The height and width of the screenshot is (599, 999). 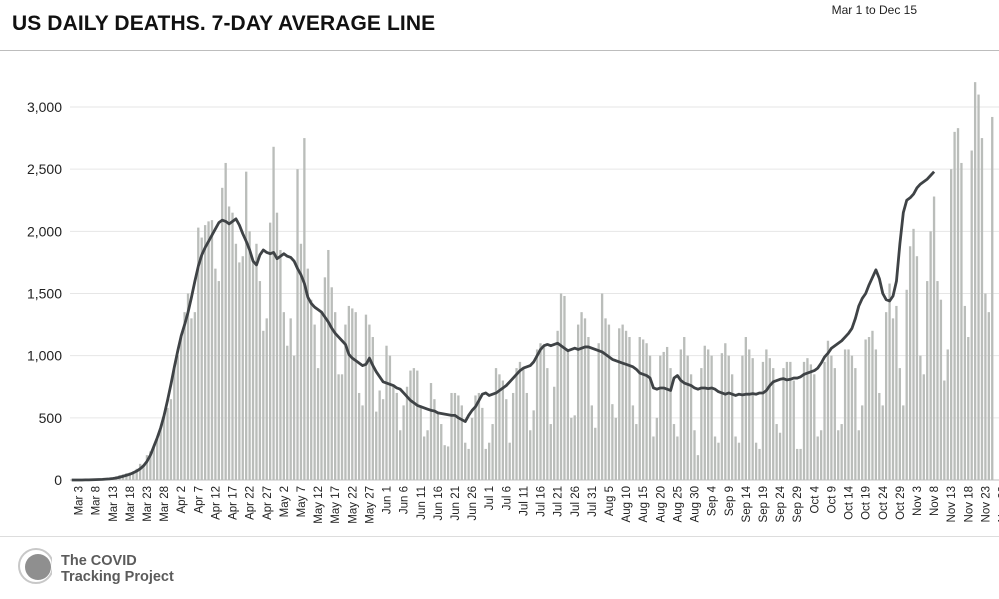 I want to click on x-tick-label: May 7, so click(x=302, y=501).